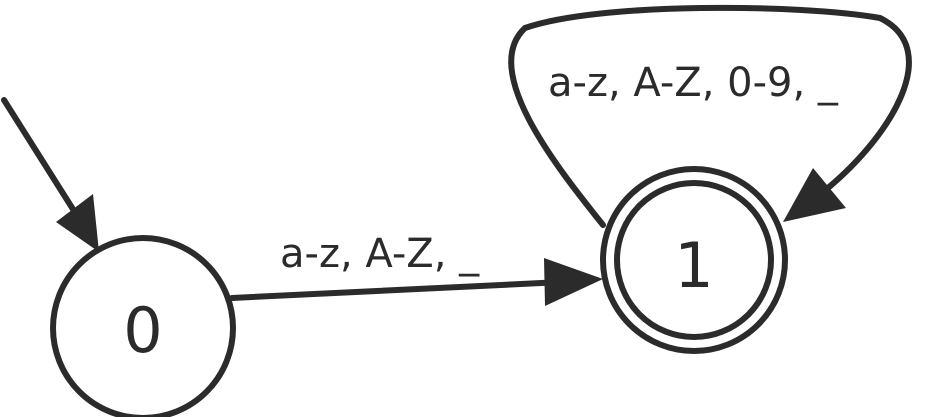 The width and height of the screenshot is (944, 417). I want to click on transition-0-to-1: a-z, A-Z, _, so click(416, 268).